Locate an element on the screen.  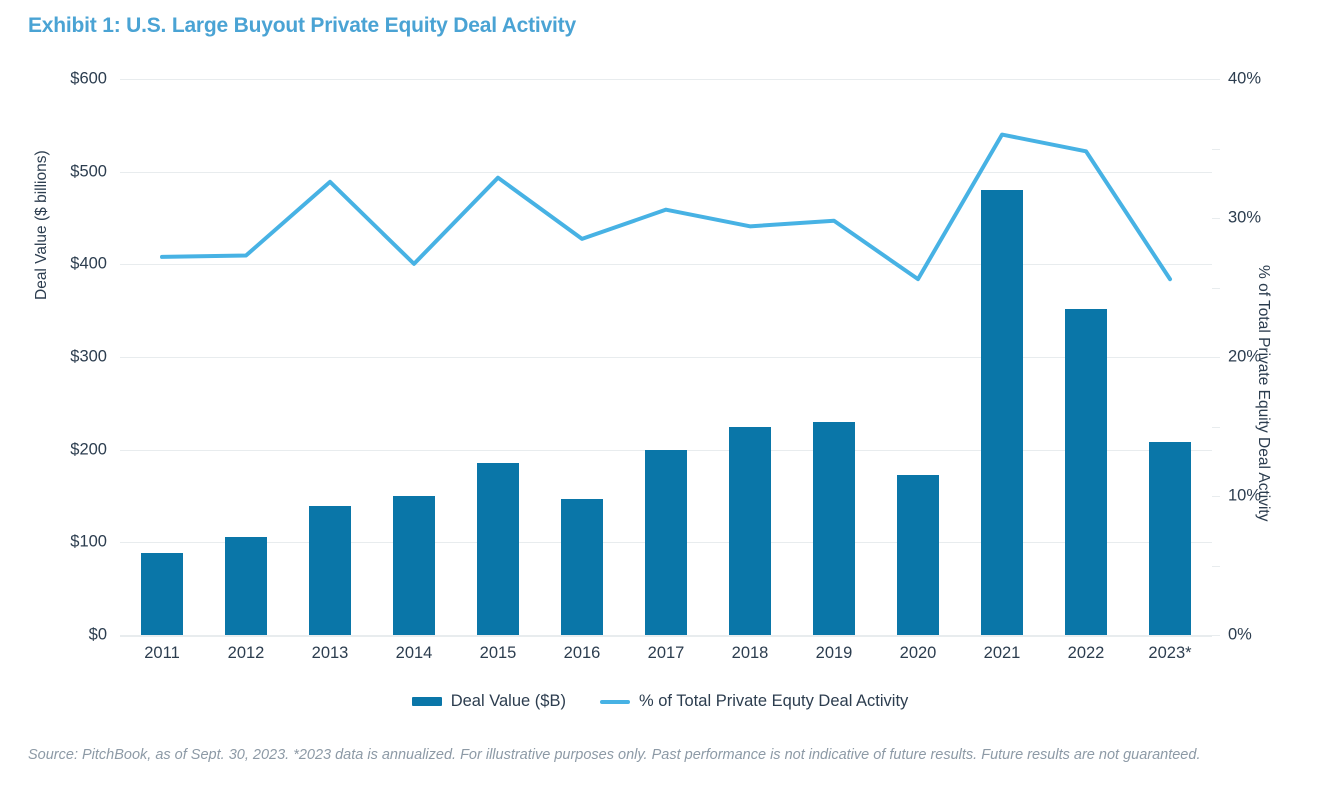
x-axis-tick-label: 2020 is located at coordinates (918, 653).